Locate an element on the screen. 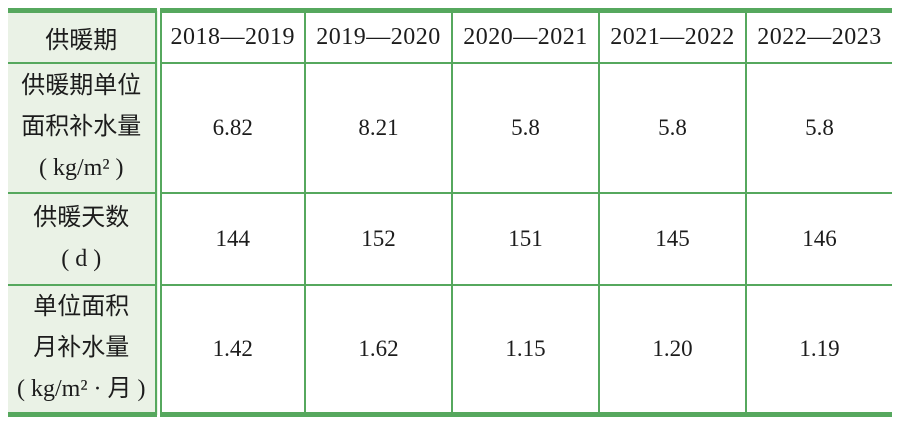  row-label-unit: ( kg/m² ) is located at coordinates (81, 168).